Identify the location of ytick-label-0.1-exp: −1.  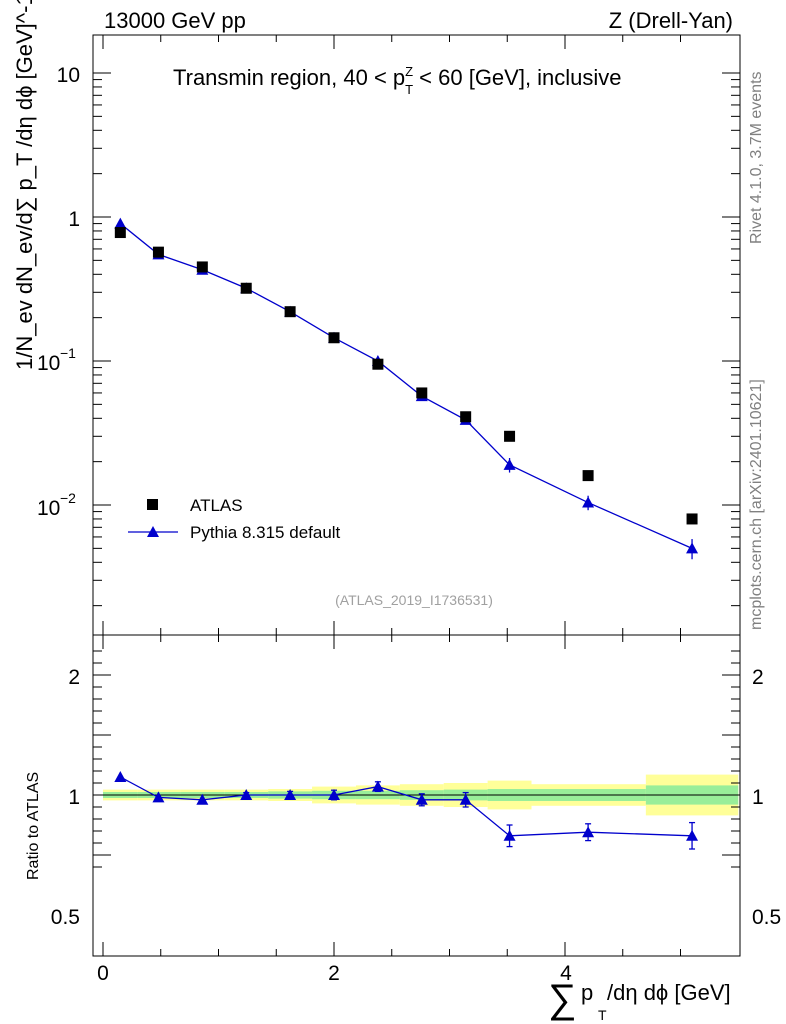
(68, 353).